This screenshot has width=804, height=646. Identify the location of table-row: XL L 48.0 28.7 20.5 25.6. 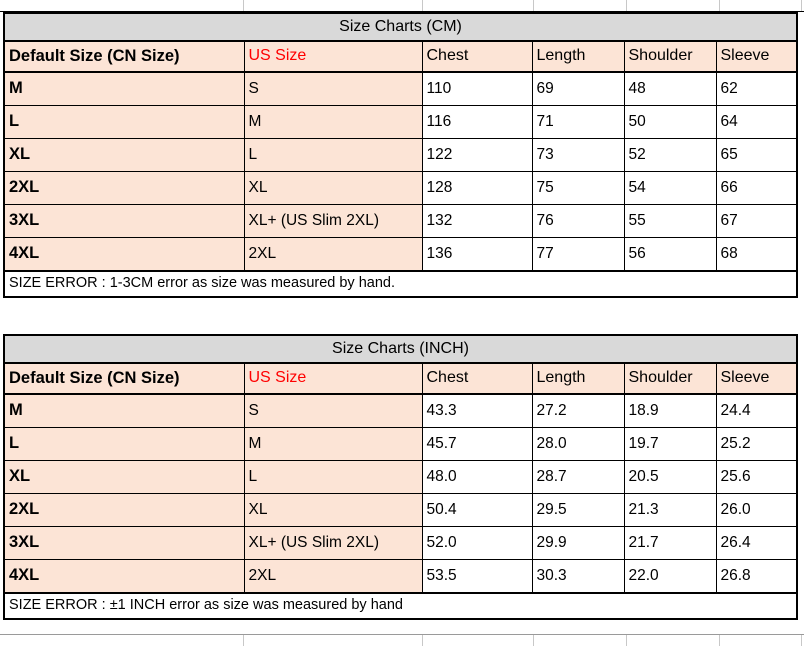
(400, 477).